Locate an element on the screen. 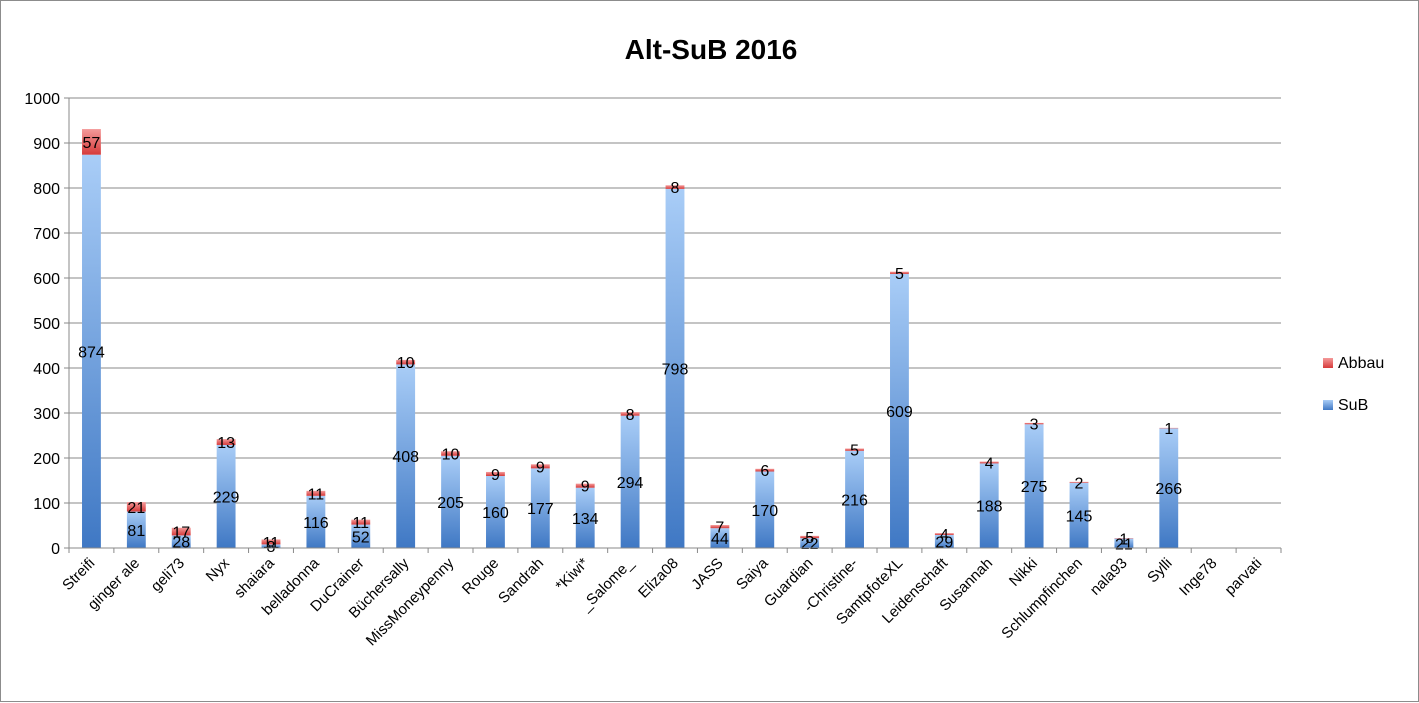 The image size is (1419, 703). data-label-sub: 294 is located at coordinates (630, 483).